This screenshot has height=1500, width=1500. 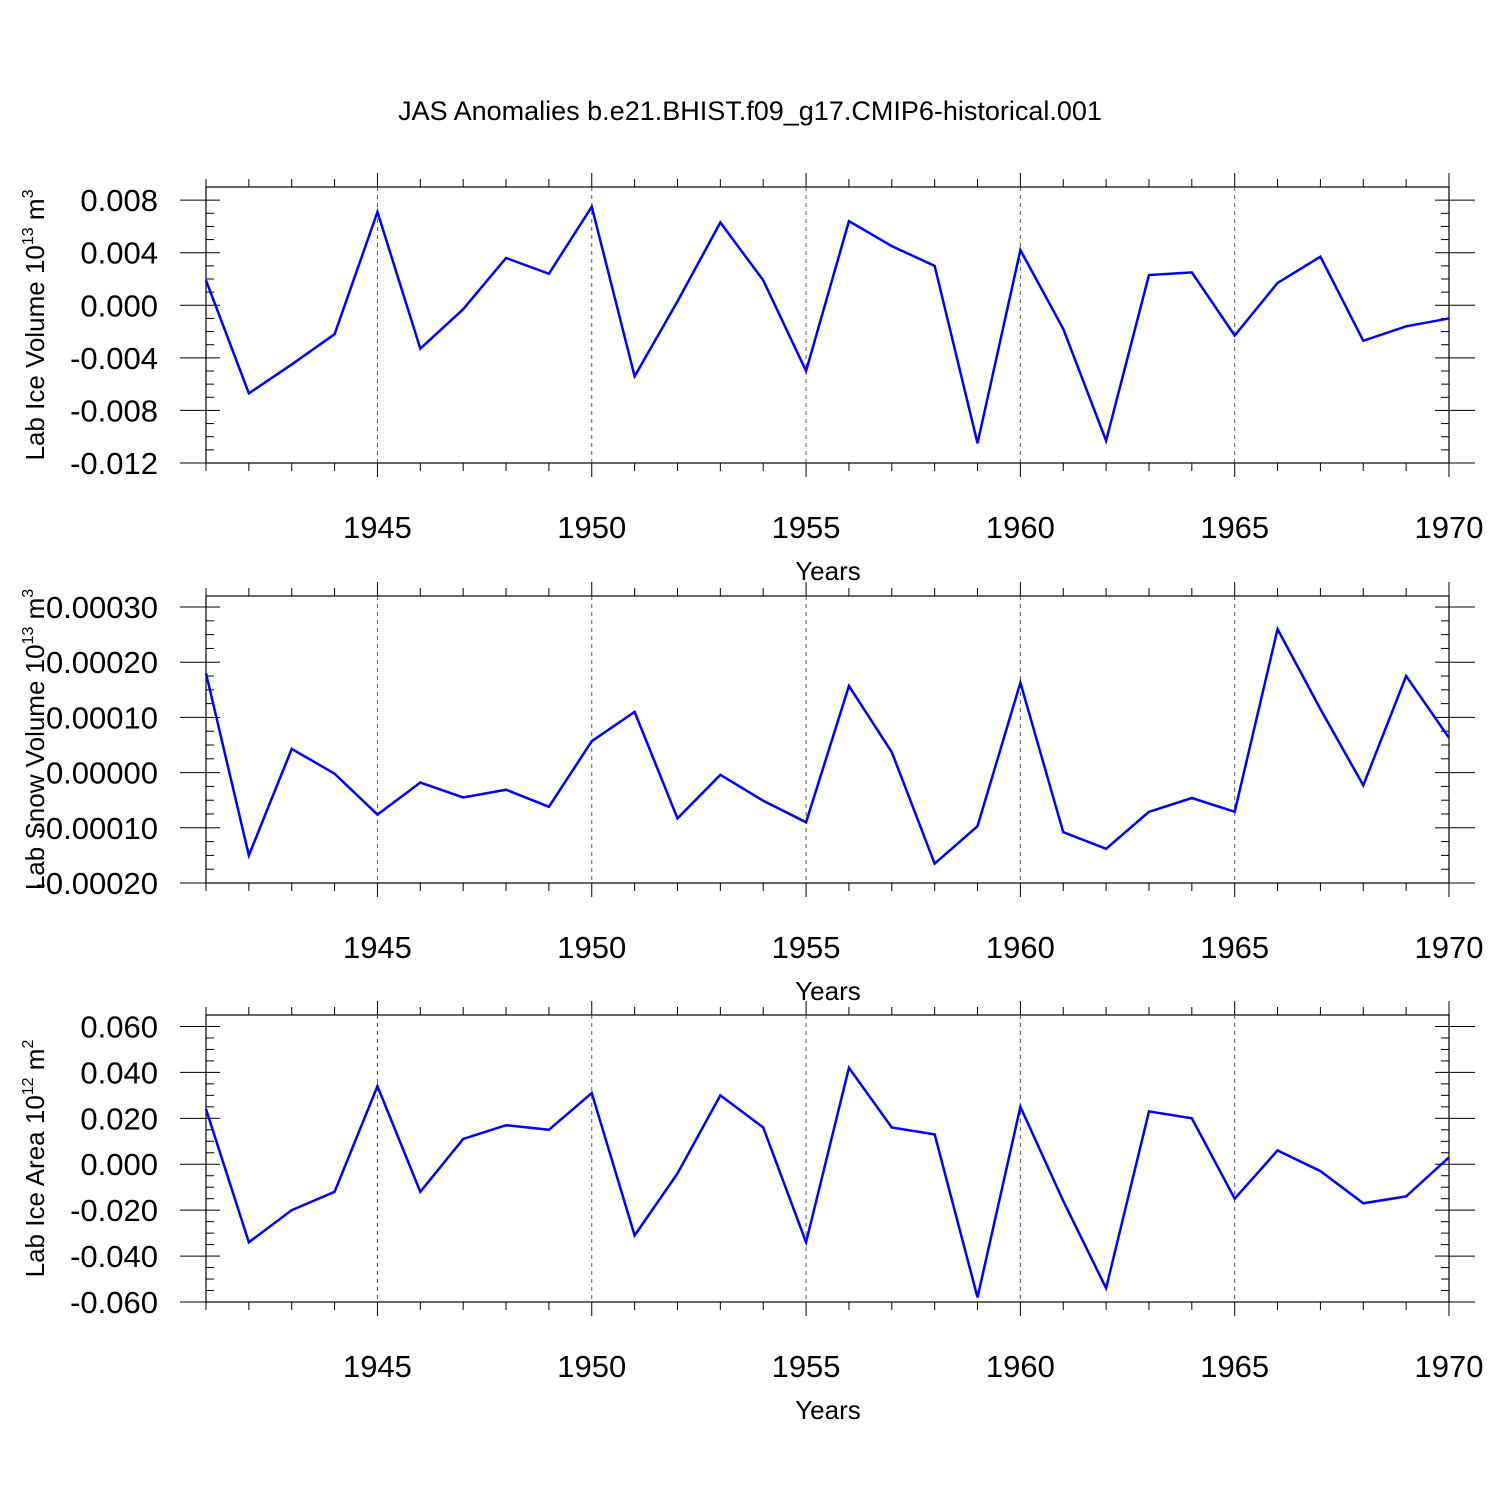 What do you see at coordinates (35, 352) in the screenshot?
I see `y-axis-label-part: Lab Ice Volume 10` at bounding box center [35, 352].